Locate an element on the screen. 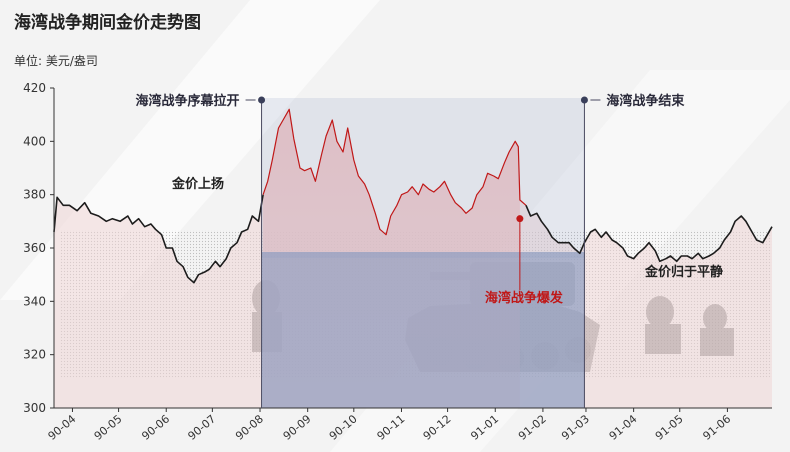 Image resolution: width=790 pixels, height=452 pixels. annotation-label-gold-rise: 金价上扬 is located at coordinates (197, 184).